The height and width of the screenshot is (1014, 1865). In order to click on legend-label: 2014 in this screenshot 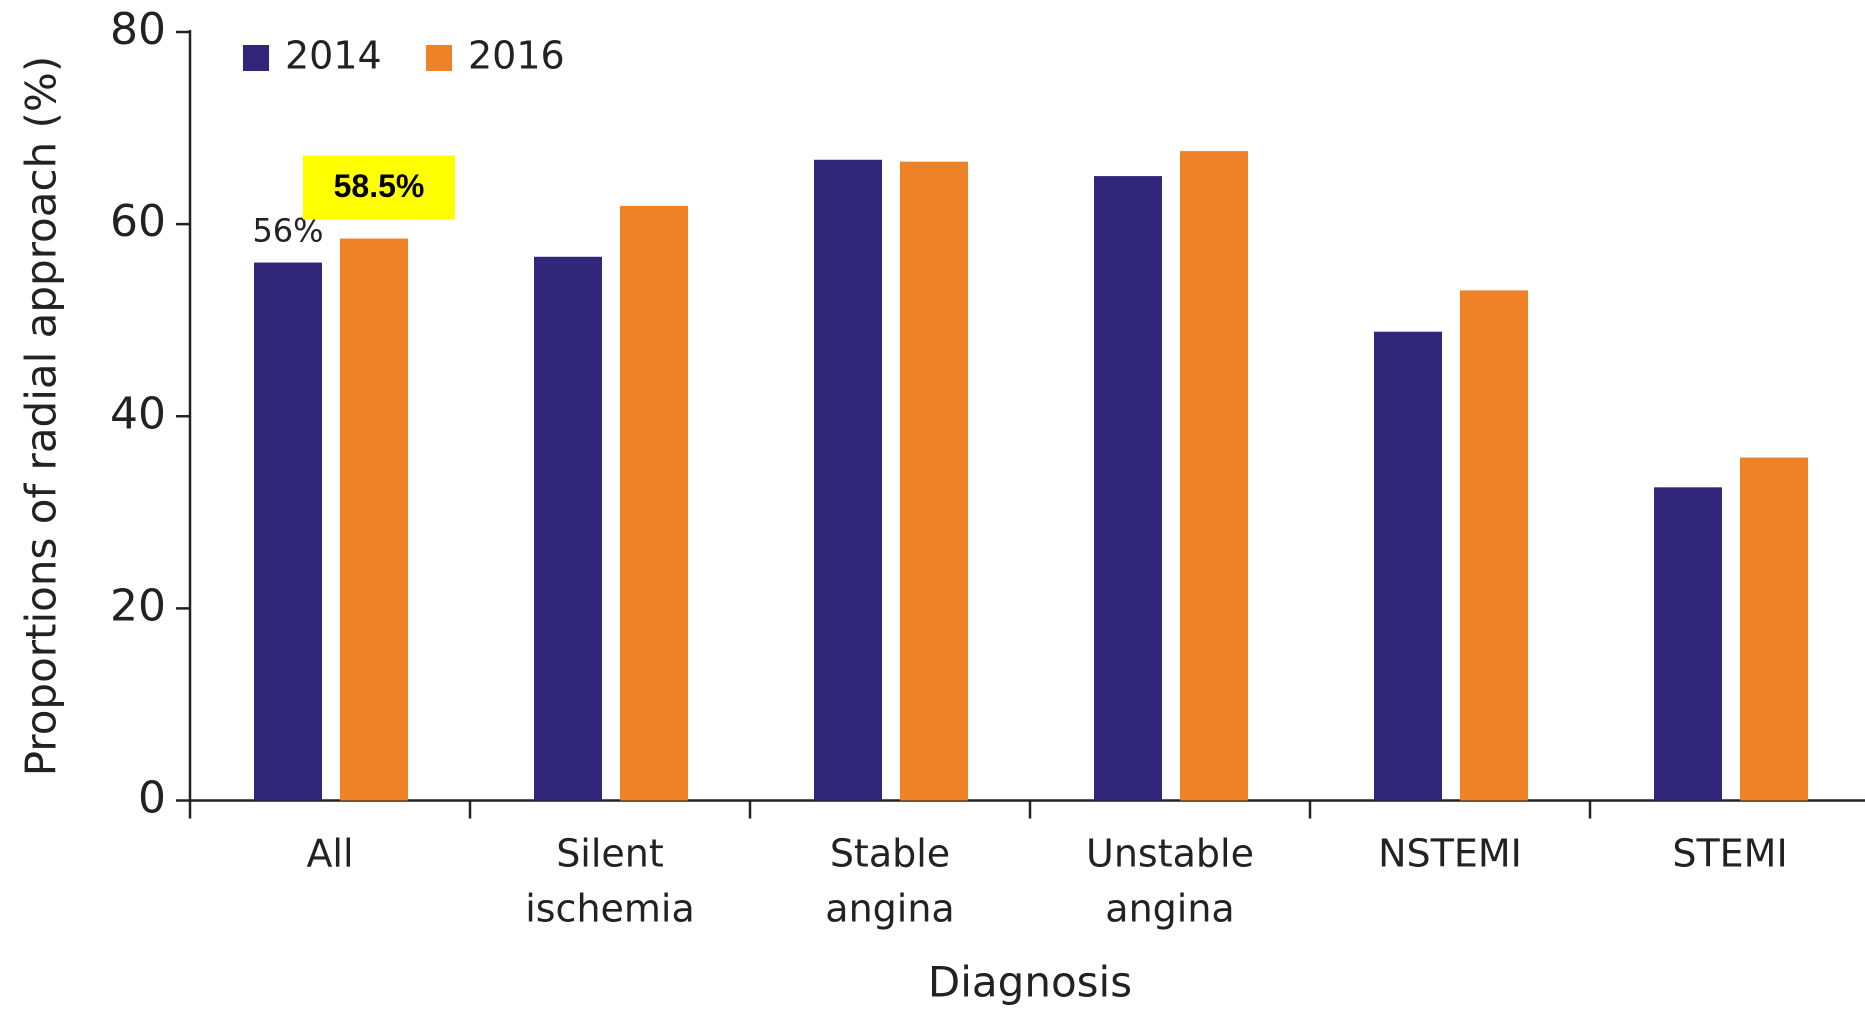, I will do `click(333, 56)`.